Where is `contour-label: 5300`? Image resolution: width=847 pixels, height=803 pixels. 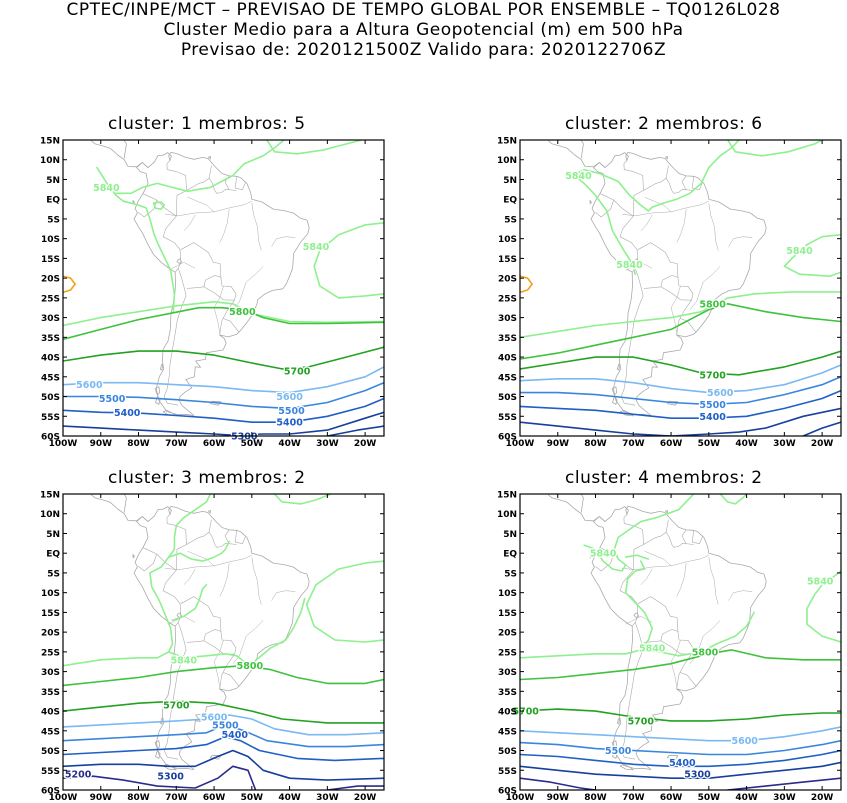 contour-label: 5300 is located at coordinates (697, 775).